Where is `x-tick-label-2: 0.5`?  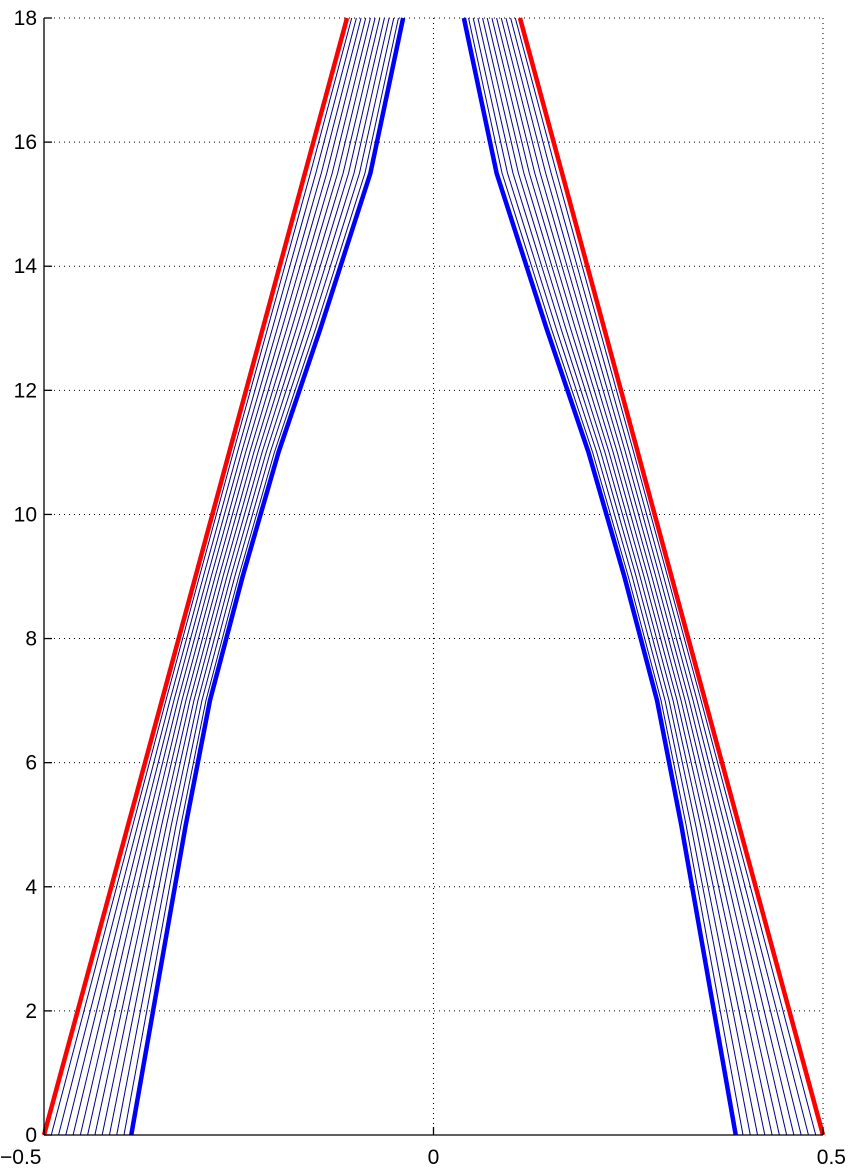 x-tick-label-2: 0.5 is located at coordinates (831, 1157).